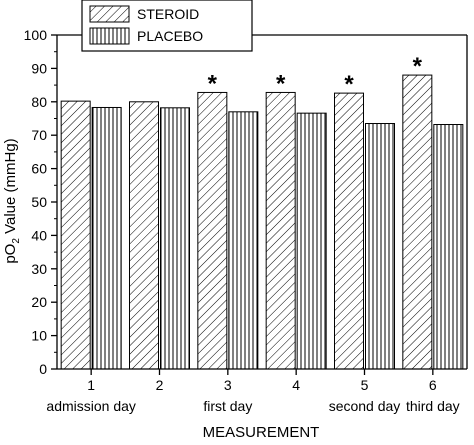 Image resolution: width=474 pixels, height=445 pixels. Describe the element at coordinates (39, 269) in the screenshot. I see `y-tick-label: 30` at that location.